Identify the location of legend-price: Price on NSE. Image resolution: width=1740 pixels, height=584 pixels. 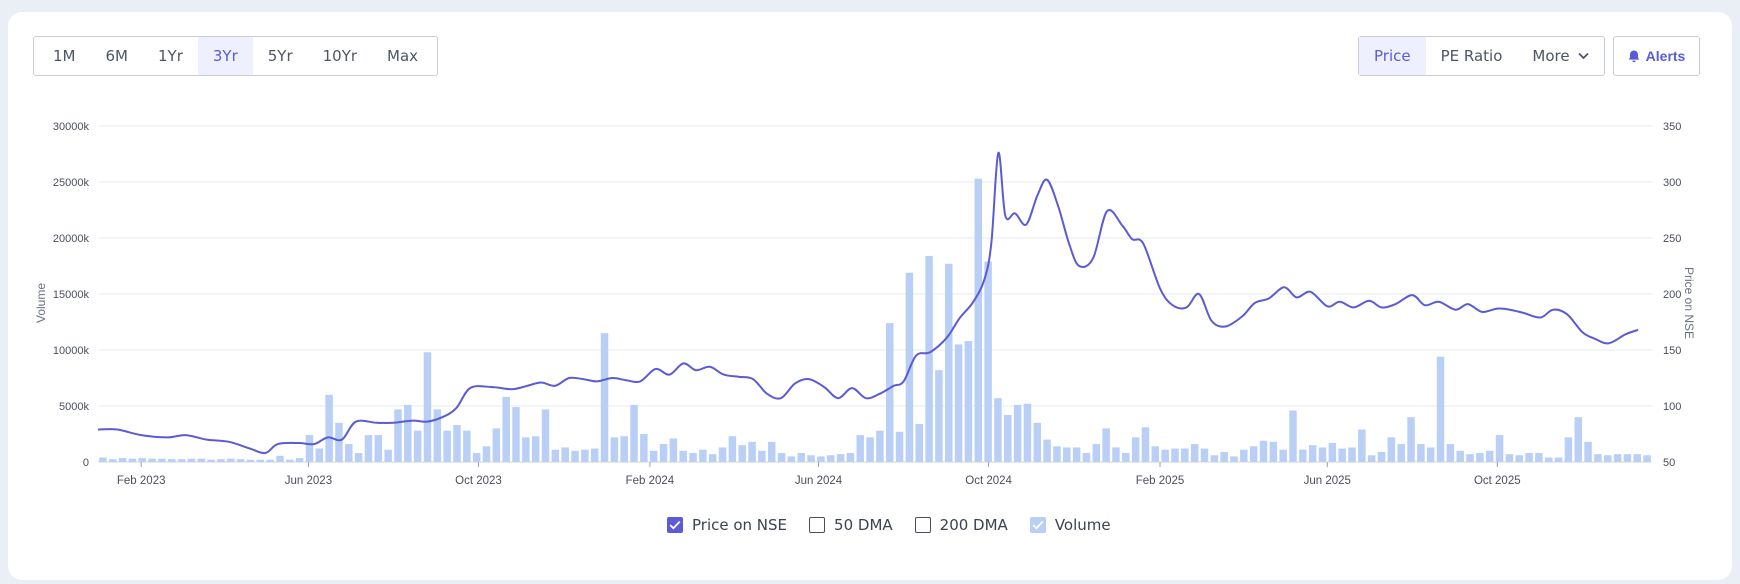
(727, 525).